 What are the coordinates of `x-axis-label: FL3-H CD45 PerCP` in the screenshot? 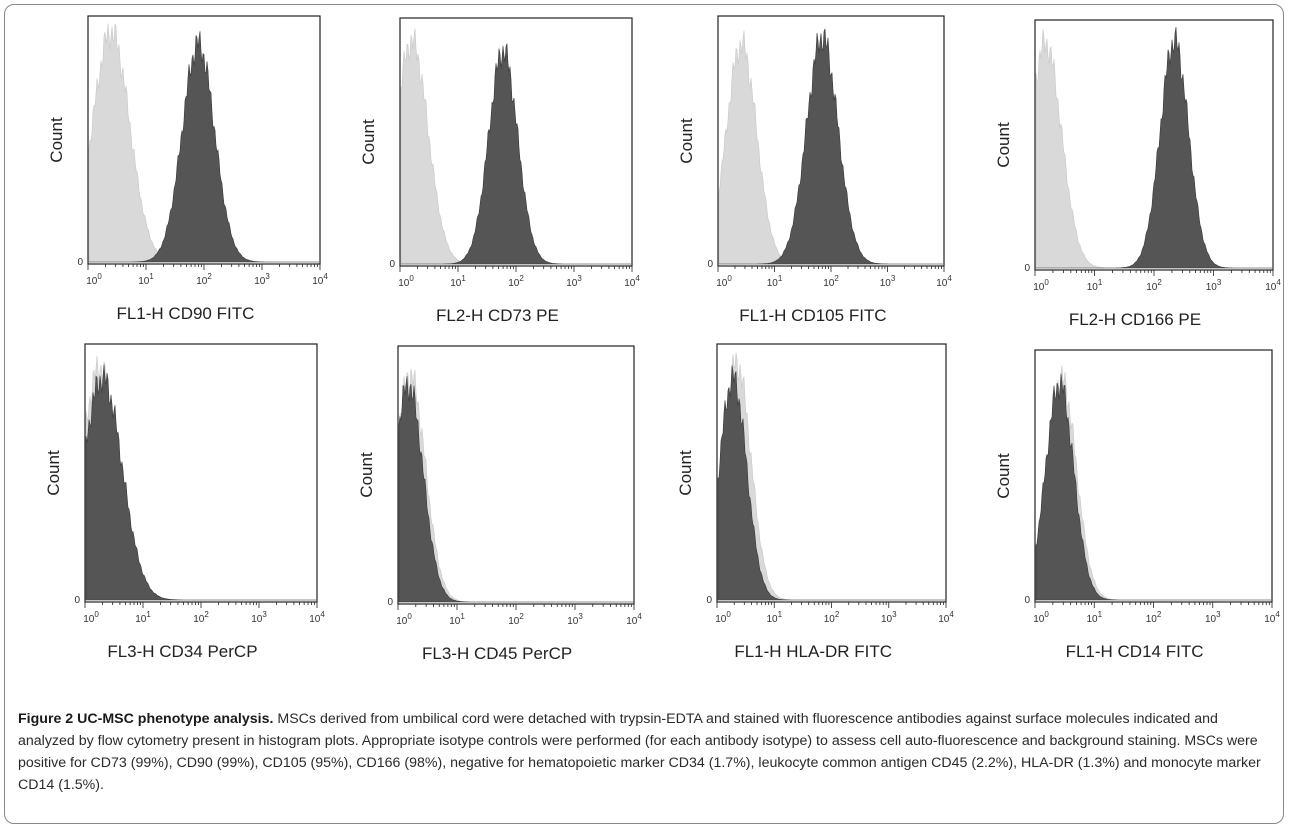 It's located at (497, 653).